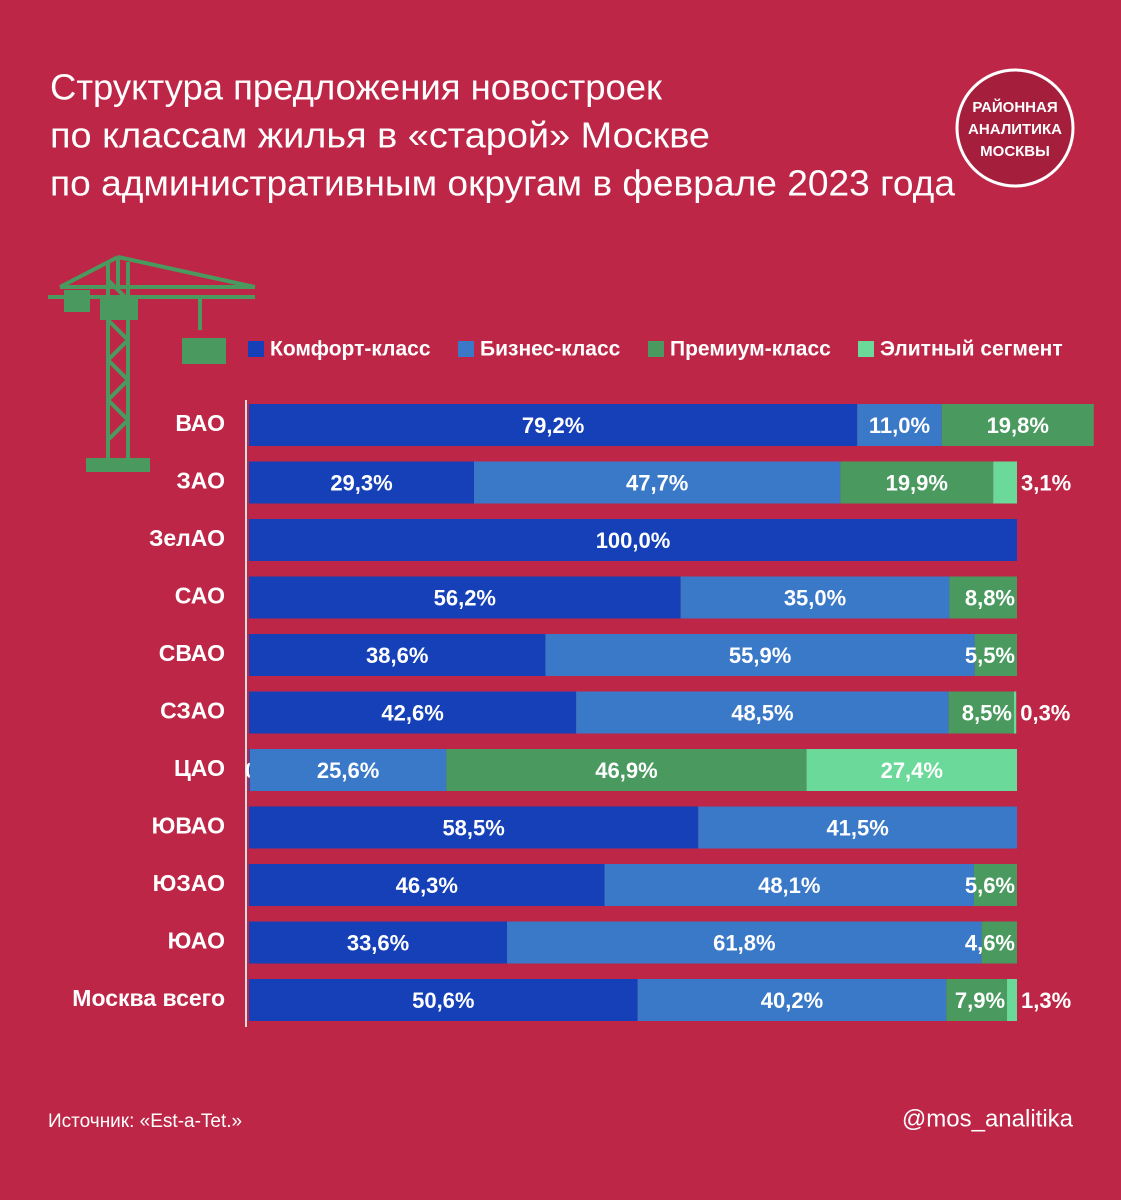  Describe the element at coordinates (380, 135) in the screenshot. I see `chart-title: по классам жилья в «старой» Москве` at that location.